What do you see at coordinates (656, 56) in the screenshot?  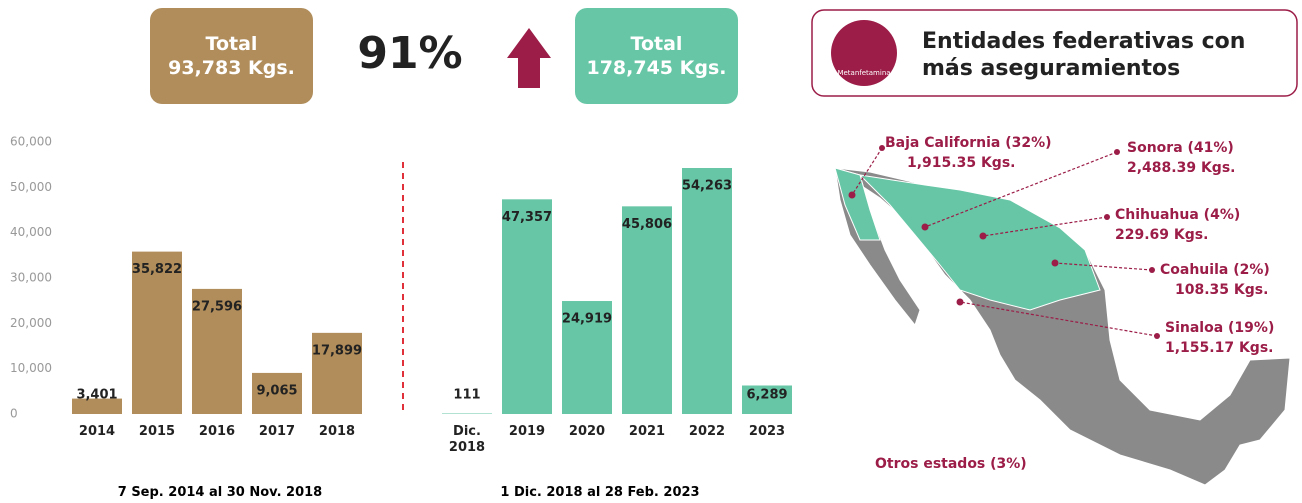 I see `right-total-box: Total 178,745 Kgs.` at bounding box center [656, 56].